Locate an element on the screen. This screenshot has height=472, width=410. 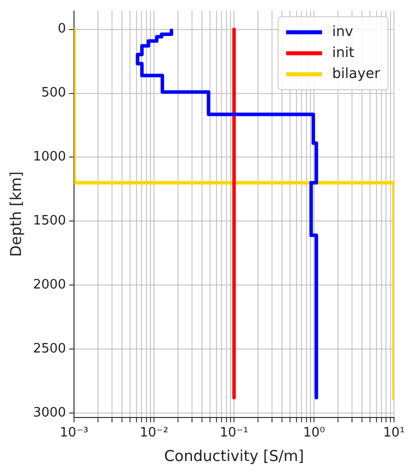
y-tick-label: 1500 is located at coordinates (49, 221).